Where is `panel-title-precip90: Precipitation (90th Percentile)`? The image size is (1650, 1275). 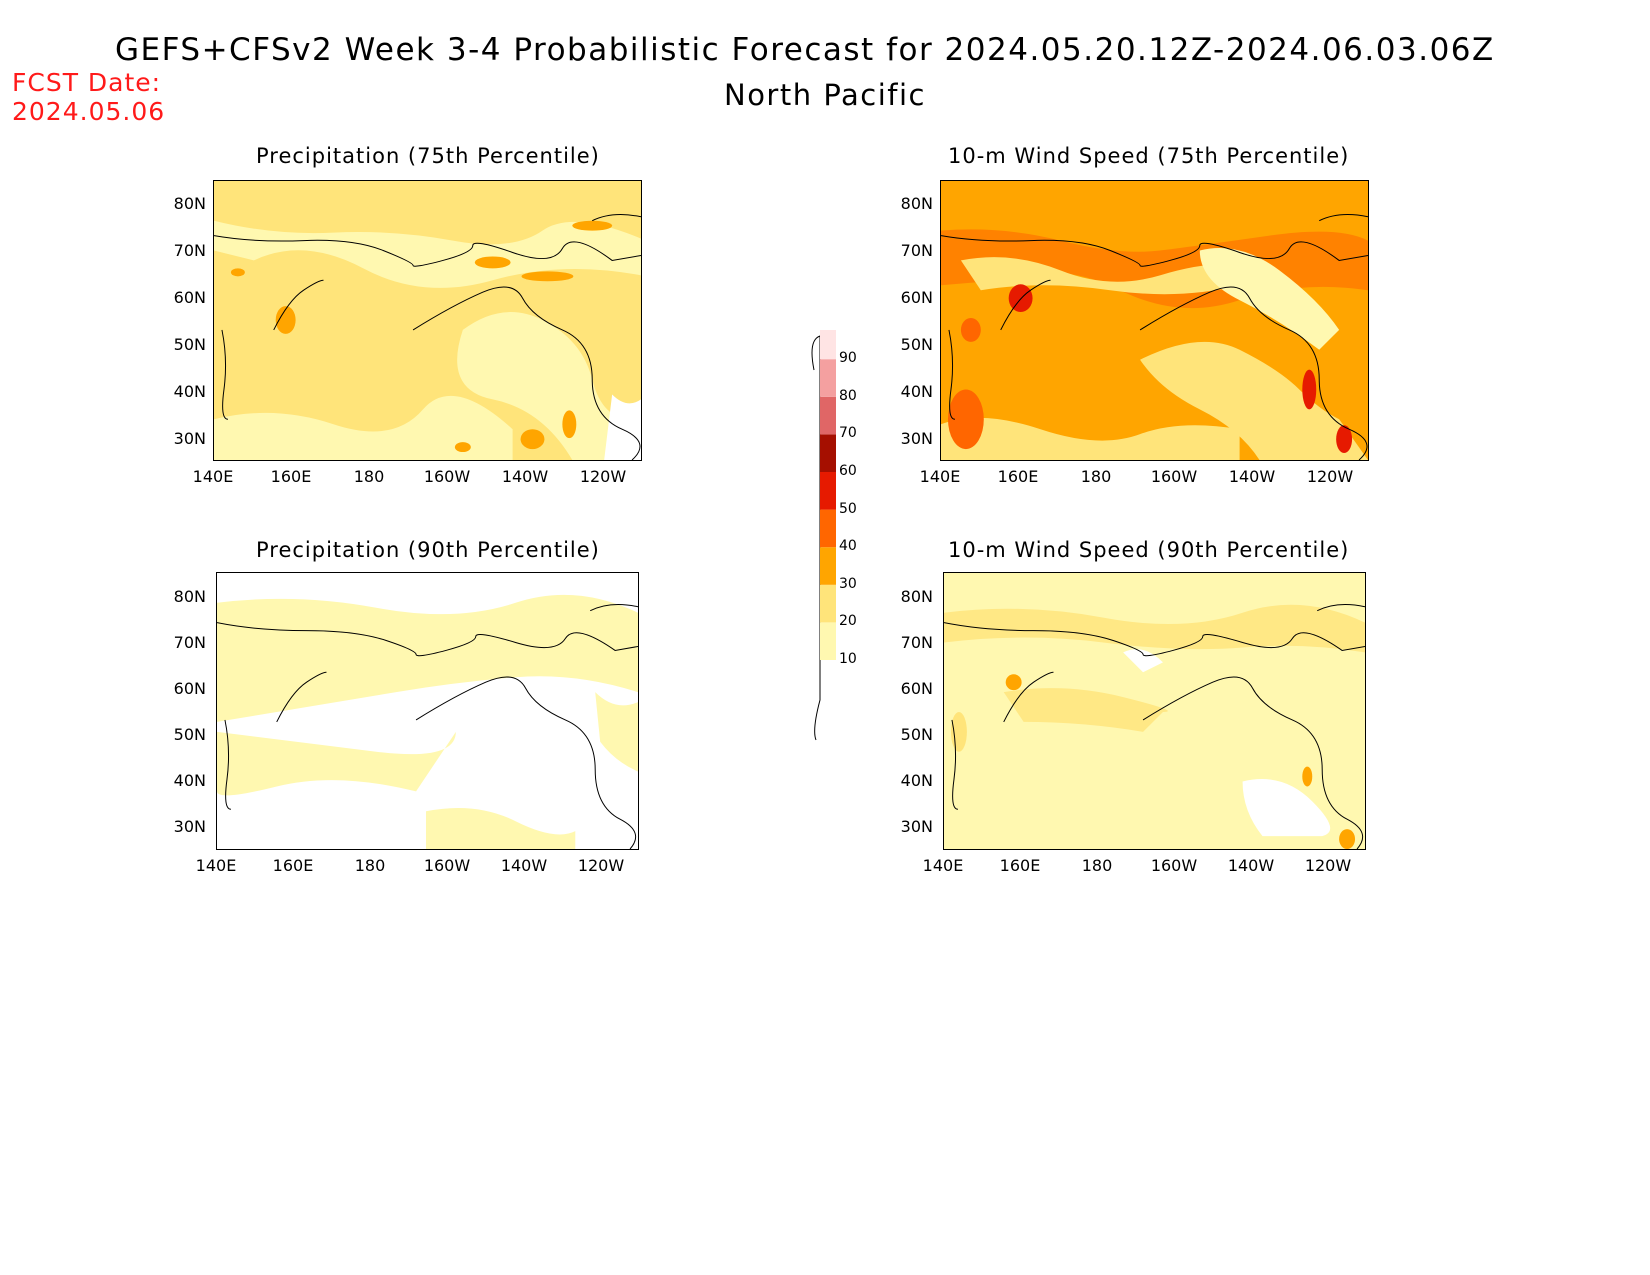
panel-title-precip90: Precipitation (90th Percentile) is located at coordinates (428, 550).